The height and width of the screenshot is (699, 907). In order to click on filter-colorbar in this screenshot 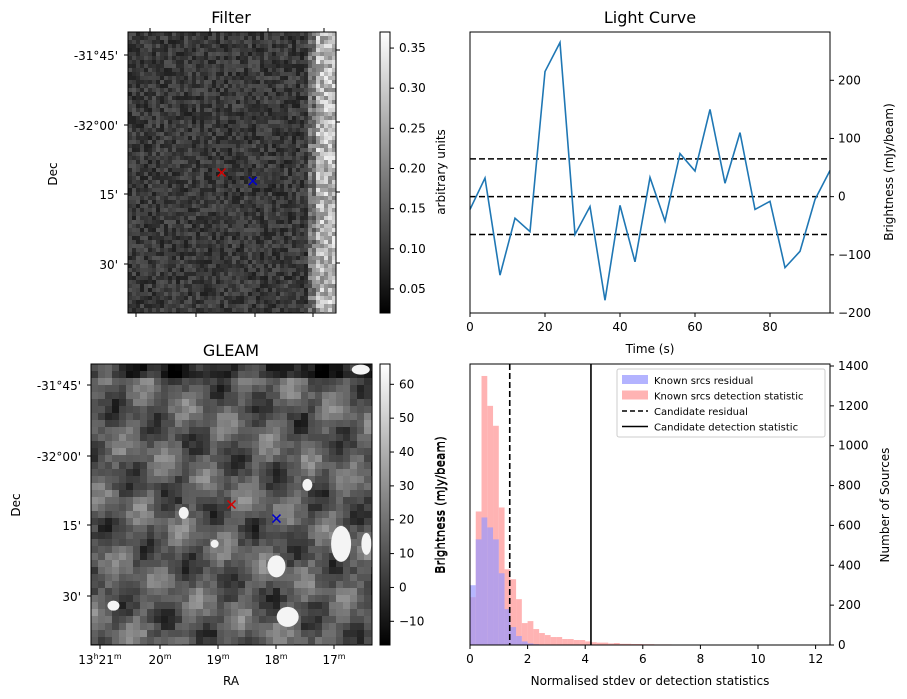, I will do `click(385, 172)`.